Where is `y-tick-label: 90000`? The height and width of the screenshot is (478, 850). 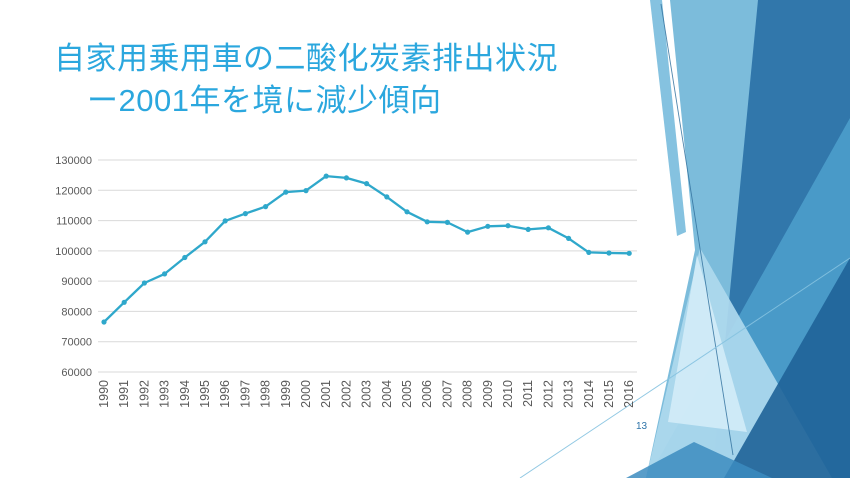
y-tick-label: 90000 is located at coordinates (76, 282).